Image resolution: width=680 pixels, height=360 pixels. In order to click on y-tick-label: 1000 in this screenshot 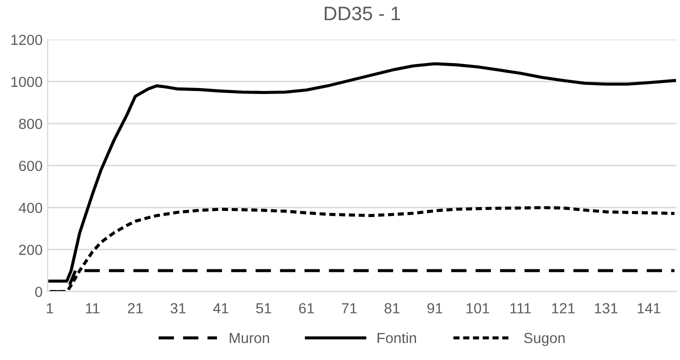, I will do `click(26, 82)`.